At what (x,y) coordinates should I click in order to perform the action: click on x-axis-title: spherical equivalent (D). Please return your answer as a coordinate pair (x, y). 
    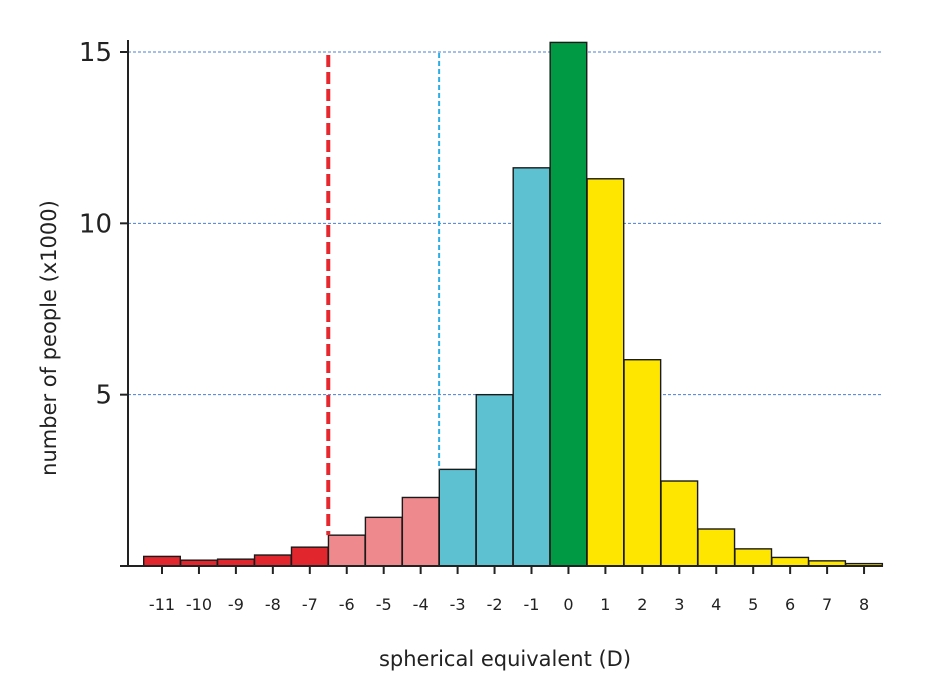
    Looking at the image, I should click on (505, 659).